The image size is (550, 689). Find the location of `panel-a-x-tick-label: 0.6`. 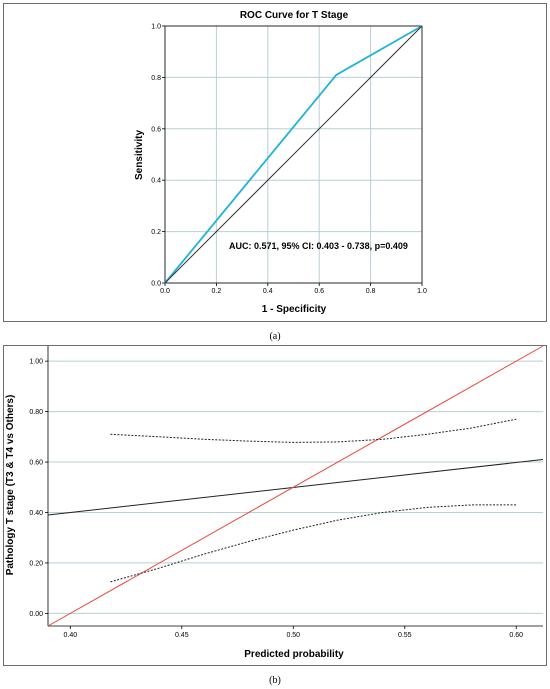

panel-a-x-tick-label: 0.6 is located at coordinates (319, 291).